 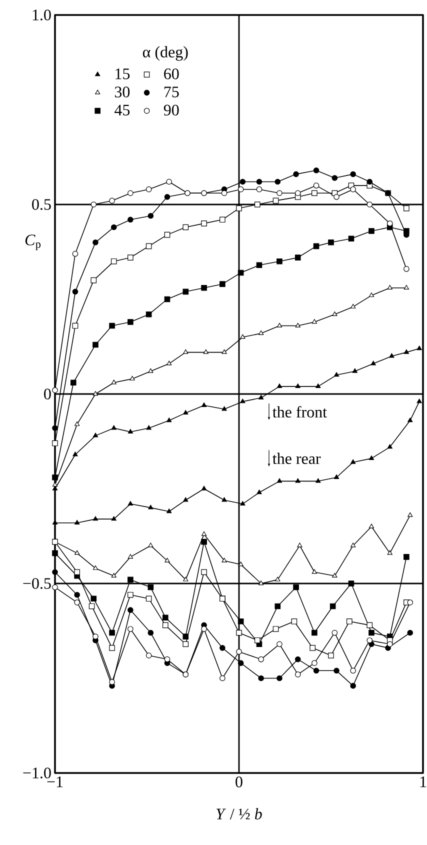 I want to click on legend-label: 90, so click(x=171, y=110).